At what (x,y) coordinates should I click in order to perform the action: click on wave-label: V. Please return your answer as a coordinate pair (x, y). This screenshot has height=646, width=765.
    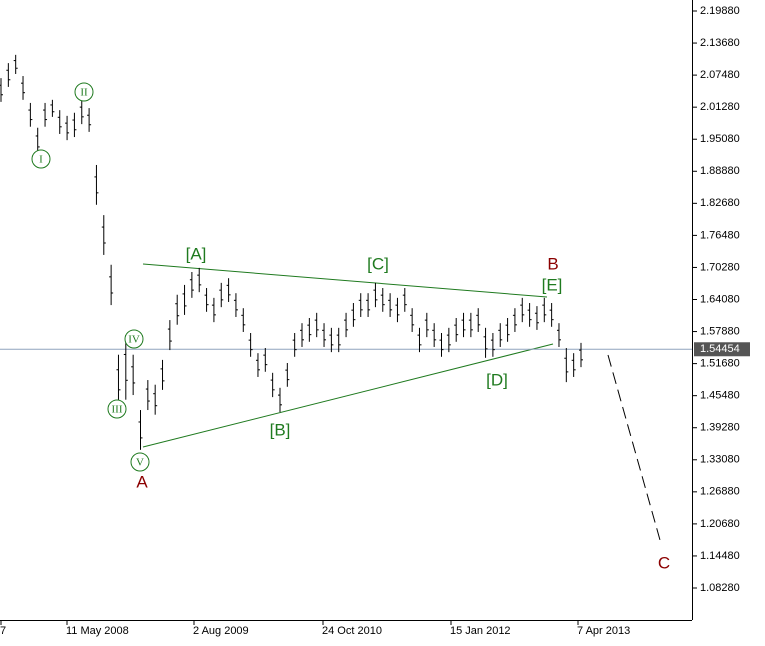
    Looking at the image, I should click on (140, 463).